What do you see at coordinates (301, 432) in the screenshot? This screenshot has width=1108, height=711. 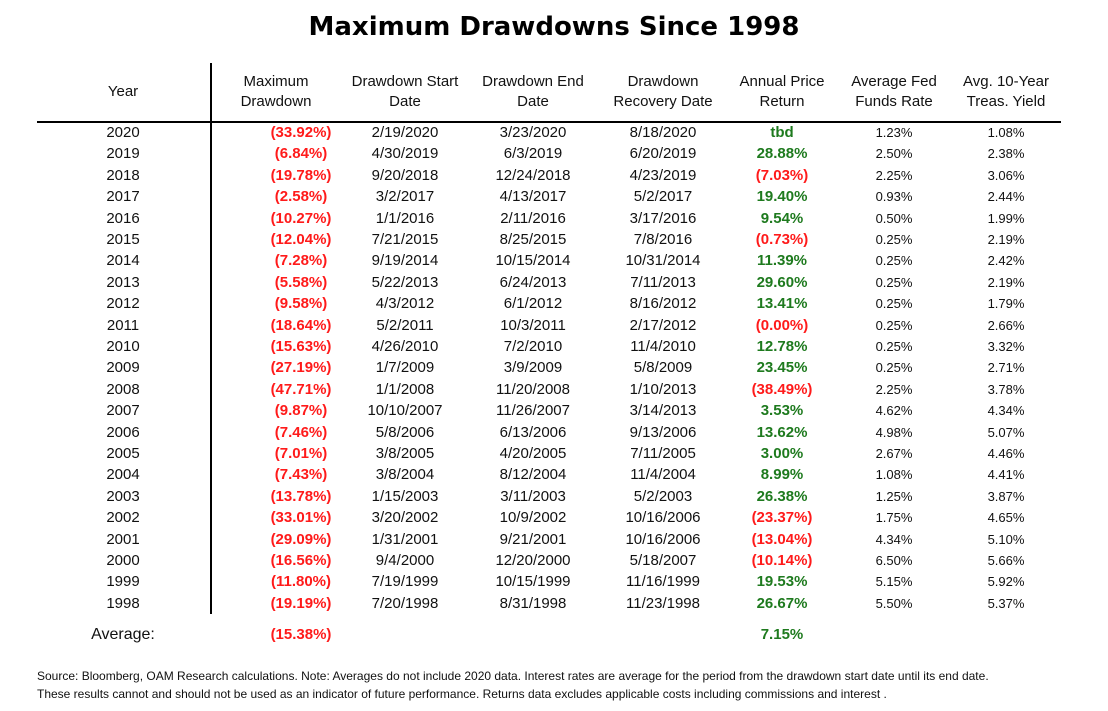 I see `max-drawdown-cell: (7.46%)` at bounding box center [301, 432].